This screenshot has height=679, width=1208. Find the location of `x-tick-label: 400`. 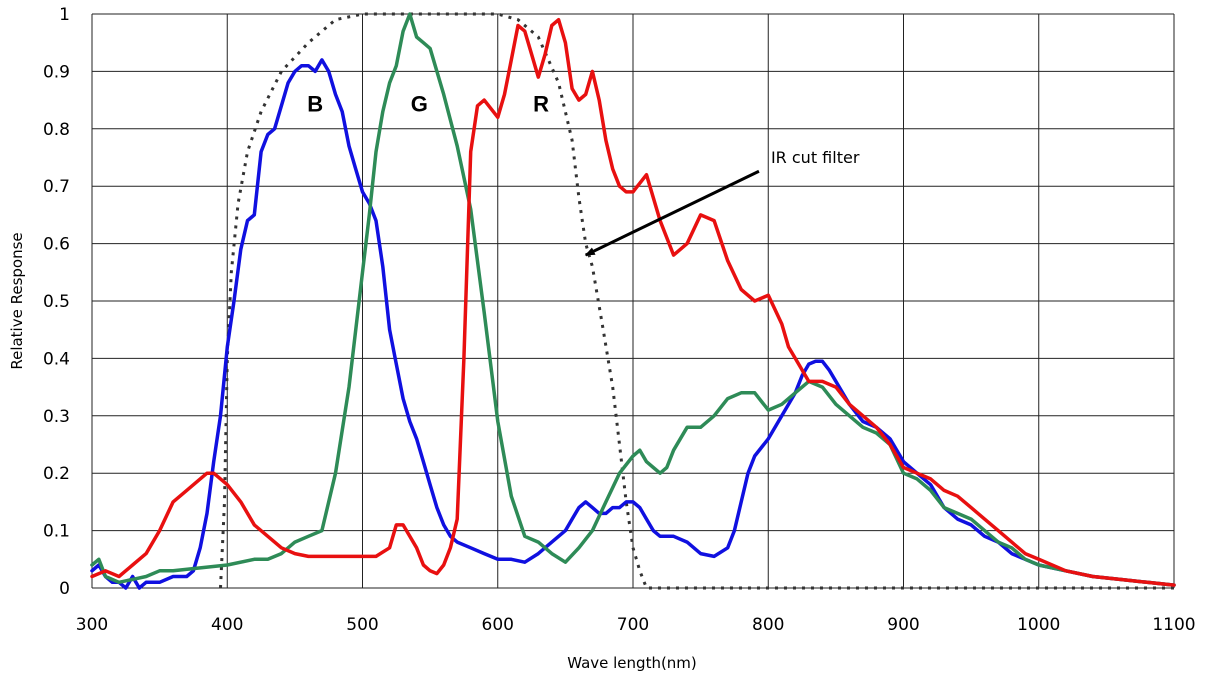

x-tick-label: 400 is located at coordinates (227, 625).